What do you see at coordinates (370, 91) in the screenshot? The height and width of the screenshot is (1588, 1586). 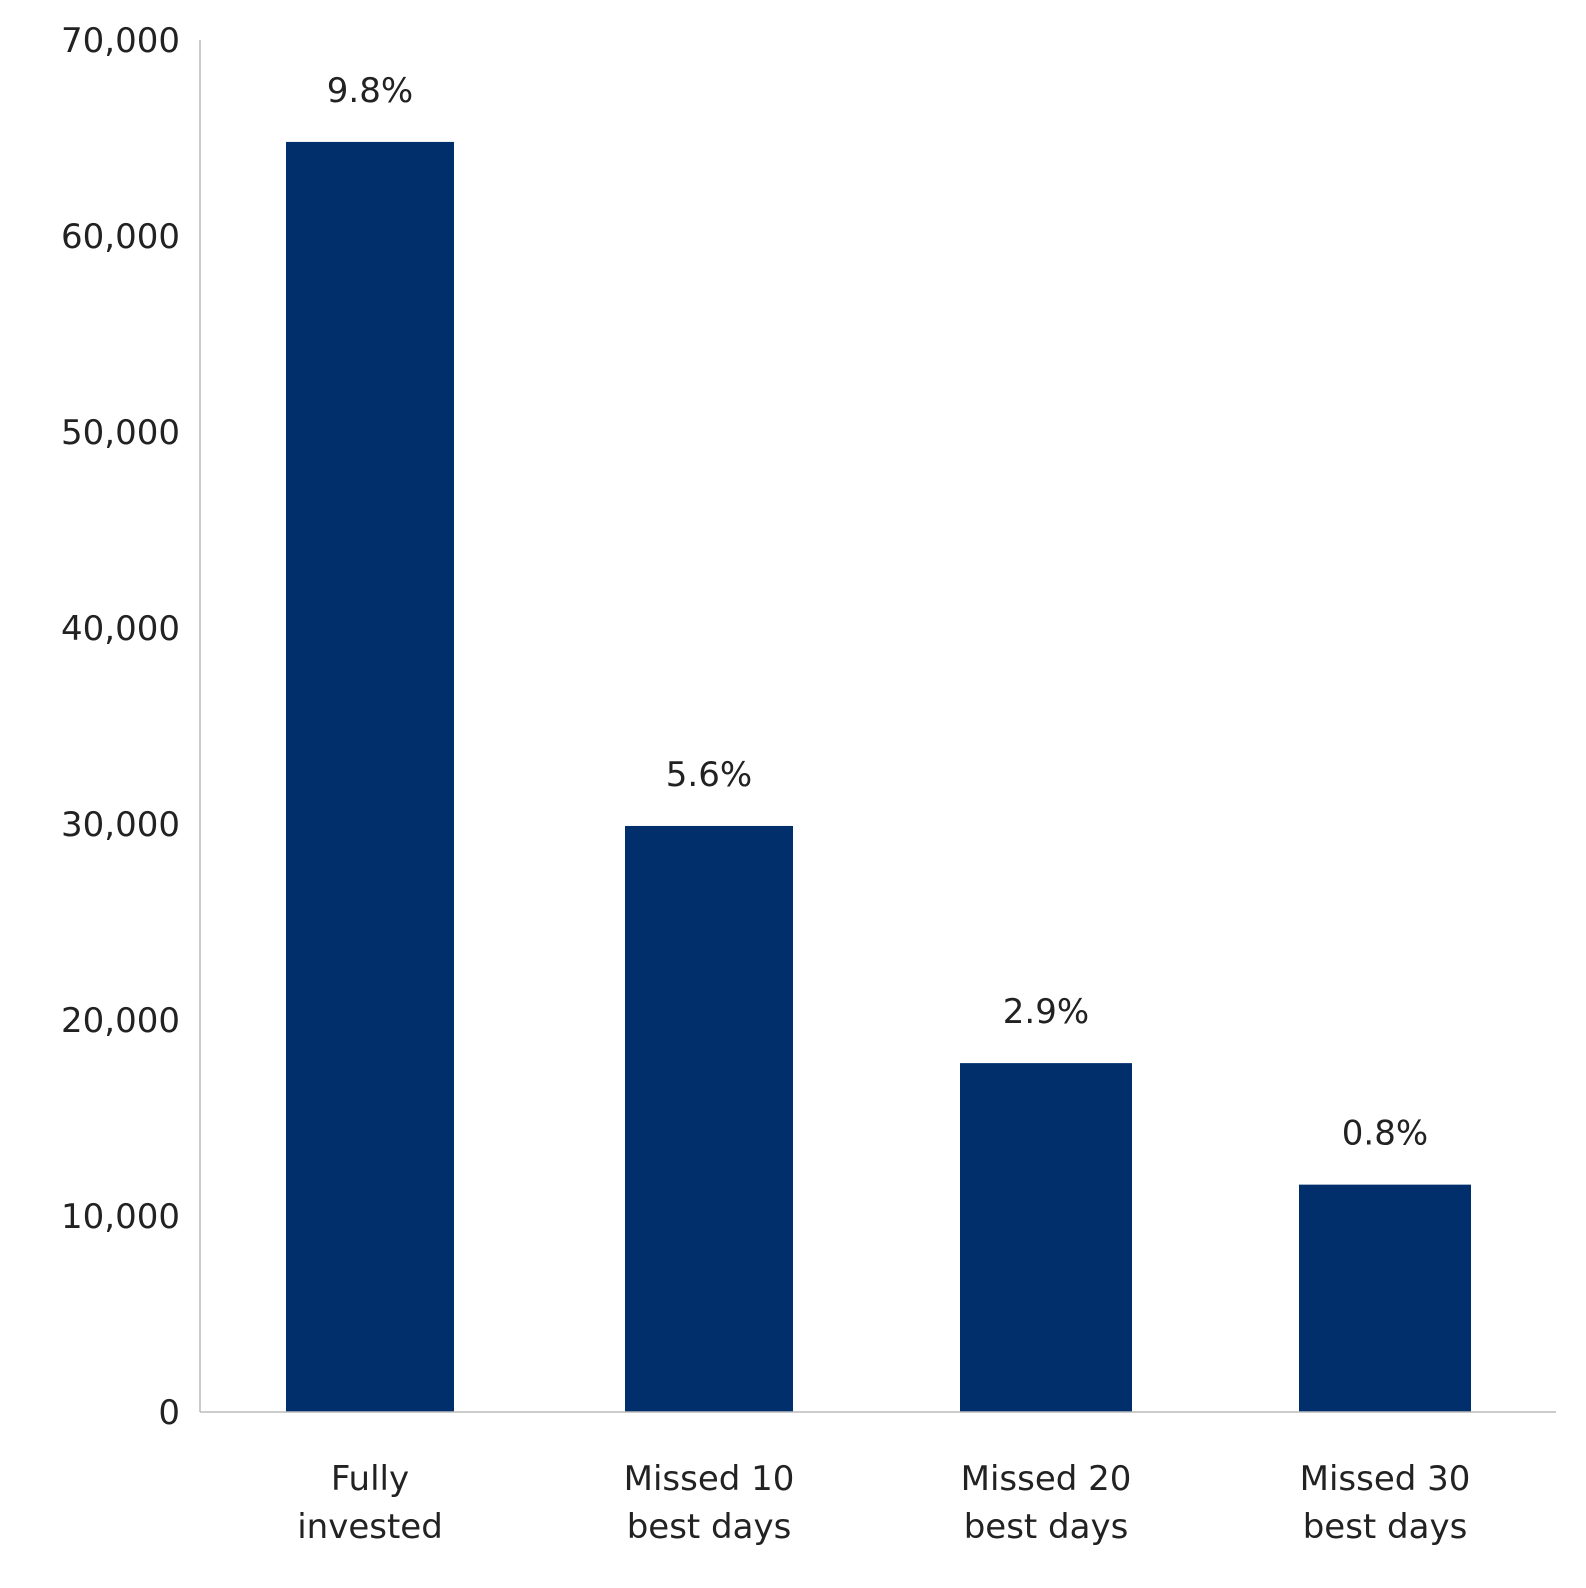 I see `data-label: 9.8%` at bounding box center [370, 91].